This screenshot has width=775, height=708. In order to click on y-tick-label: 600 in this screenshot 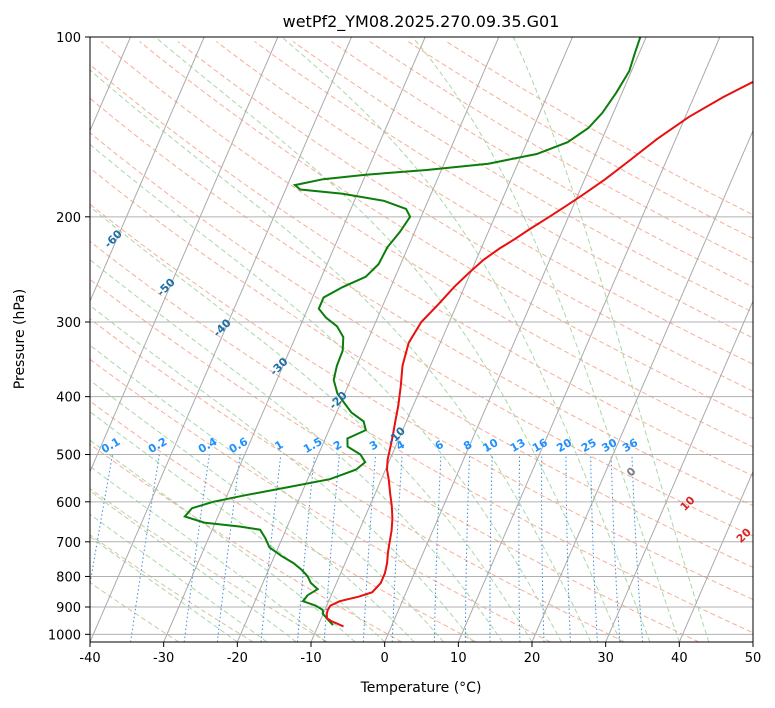, I will do `click(68, 503)`.